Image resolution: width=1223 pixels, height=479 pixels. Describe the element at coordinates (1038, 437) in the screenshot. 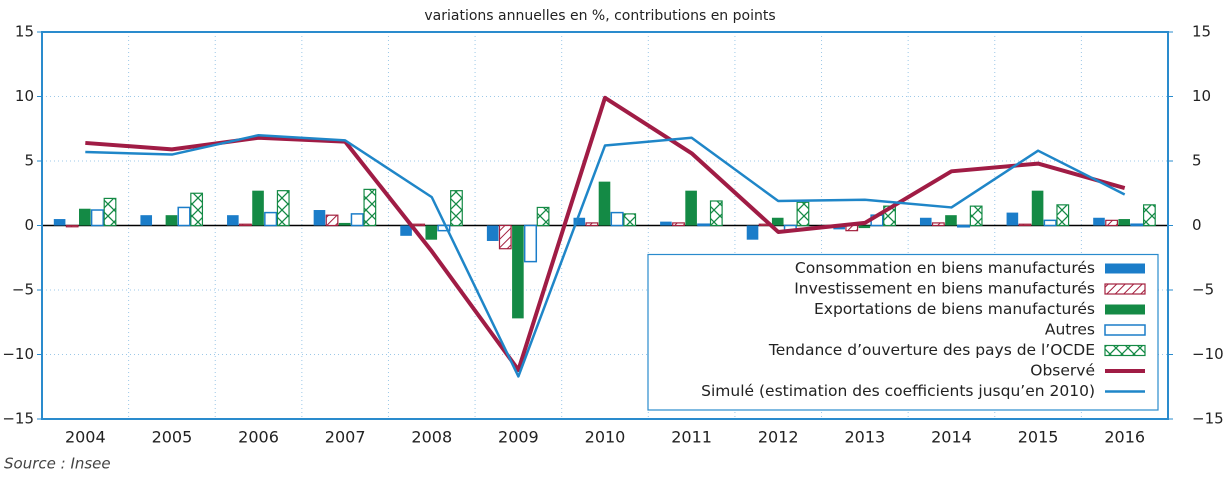

I see `x-tick-label: 2015` at that location.